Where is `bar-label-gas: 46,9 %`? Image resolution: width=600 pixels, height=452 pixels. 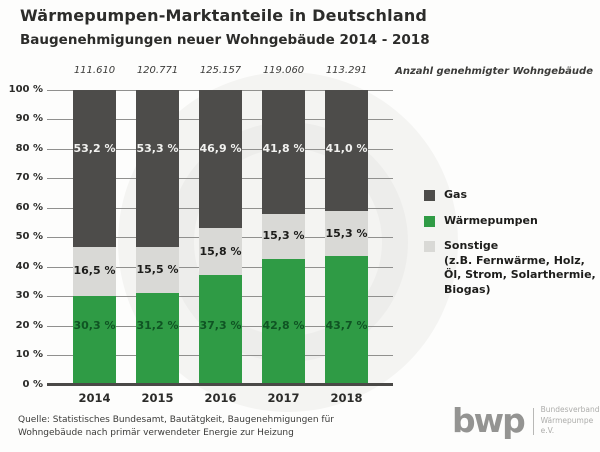
bar-label-gas: 46,9 % is located at coordinates (220, 148).